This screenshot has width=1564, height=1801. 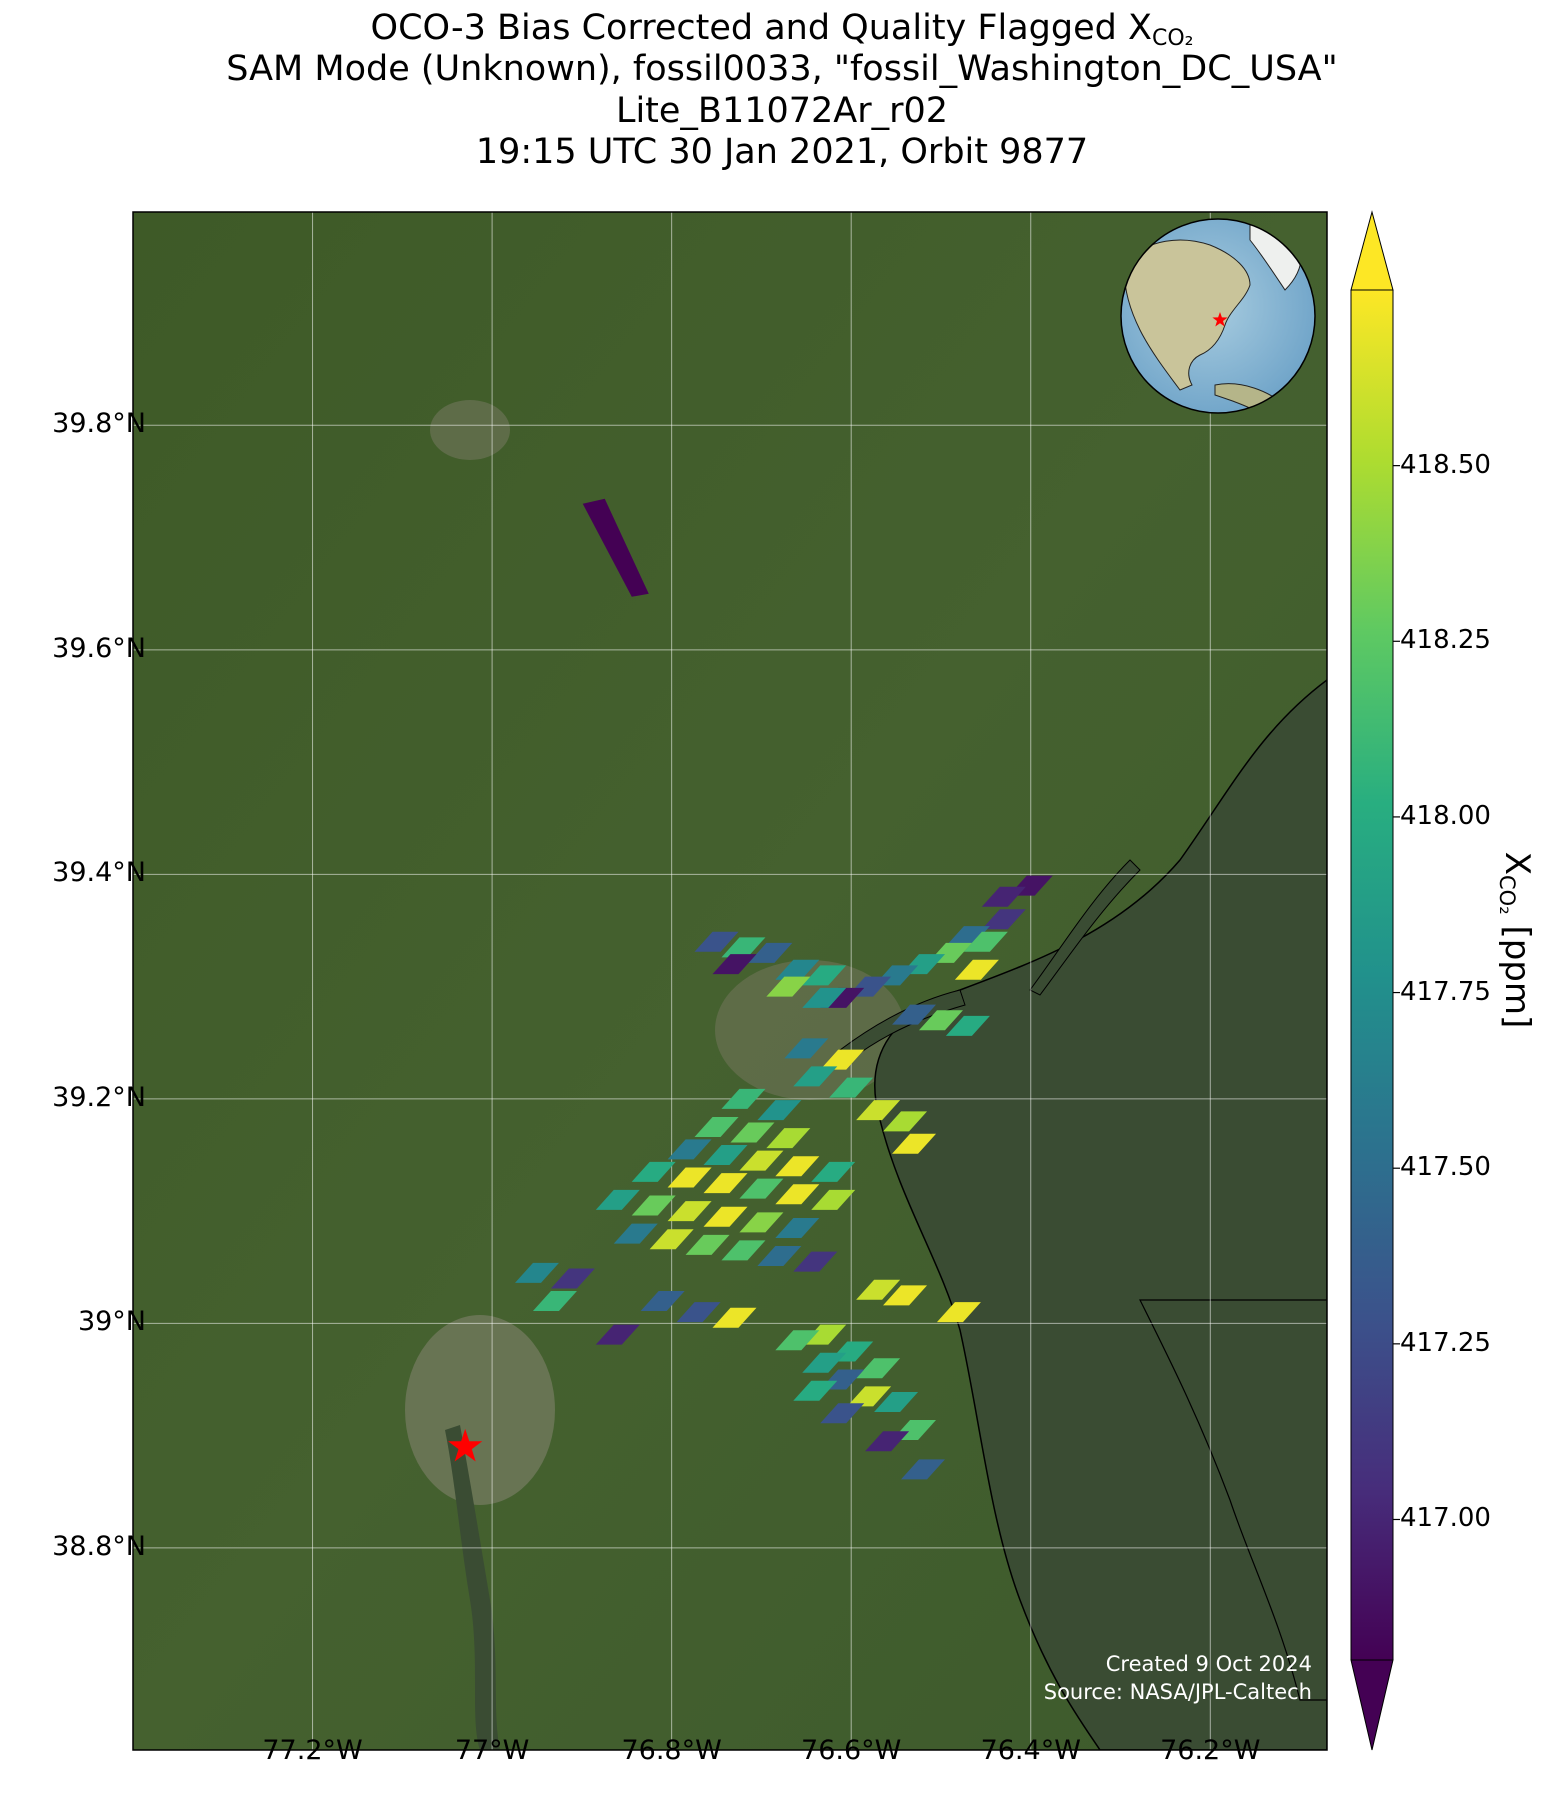 What do you see at coordinates (1187, 315) in the screenshot?
I see `north-america-landmass` at bounding box center [1187, 315].